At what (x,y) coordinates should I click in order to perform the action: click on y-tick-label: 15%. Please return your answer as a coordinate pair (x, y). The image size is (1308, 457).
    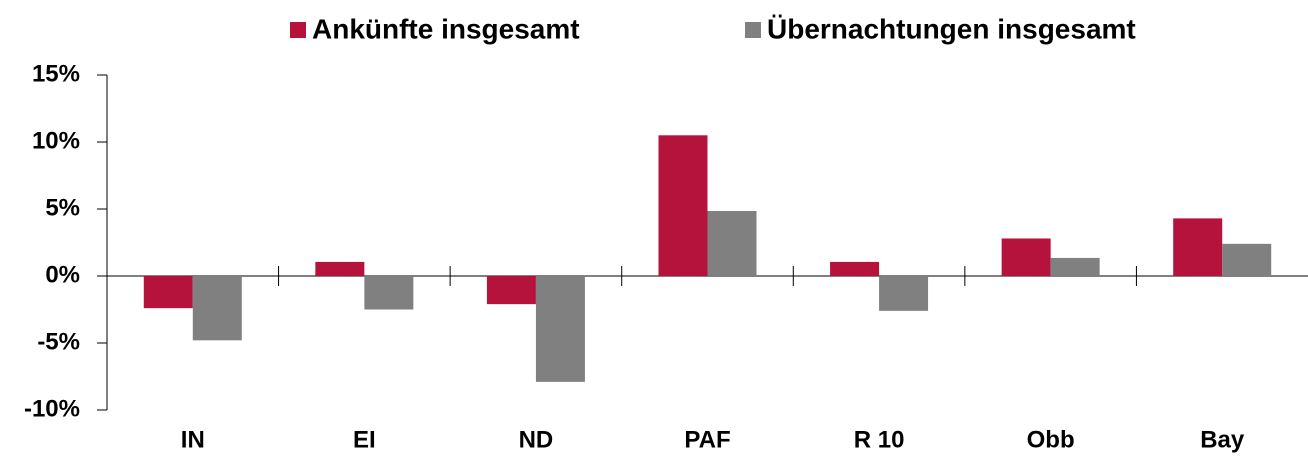
    Looking at the image, I should click on (56, 73).